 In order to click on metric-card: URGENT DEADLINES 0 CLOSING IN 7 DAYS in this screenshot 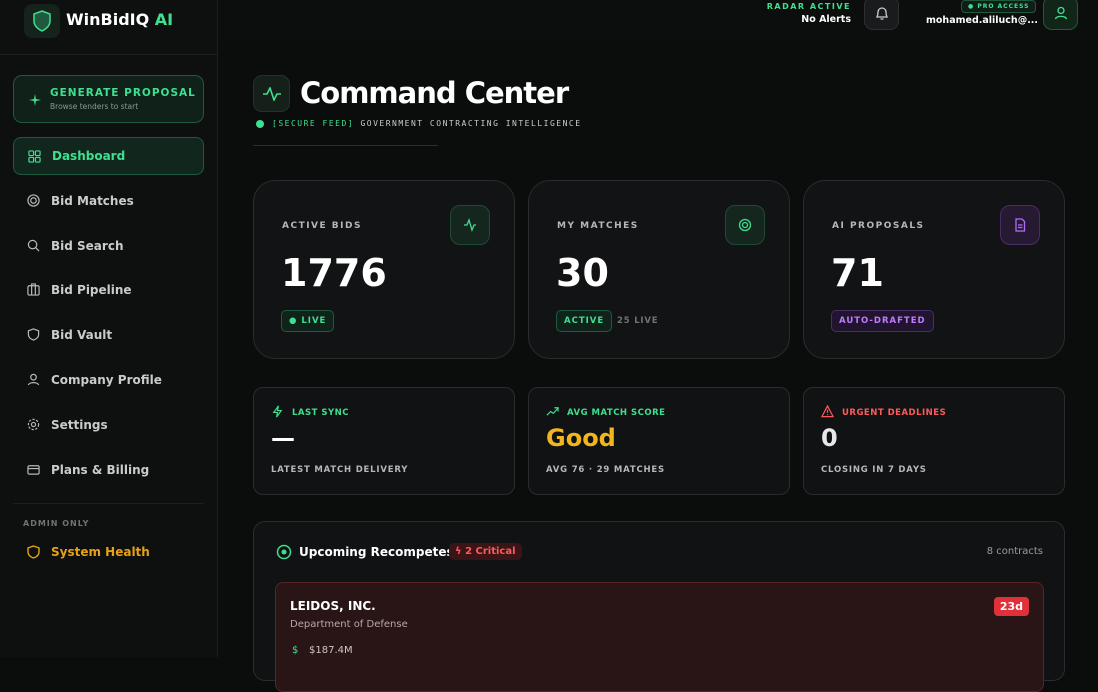, I will do `click(934, 441)`.